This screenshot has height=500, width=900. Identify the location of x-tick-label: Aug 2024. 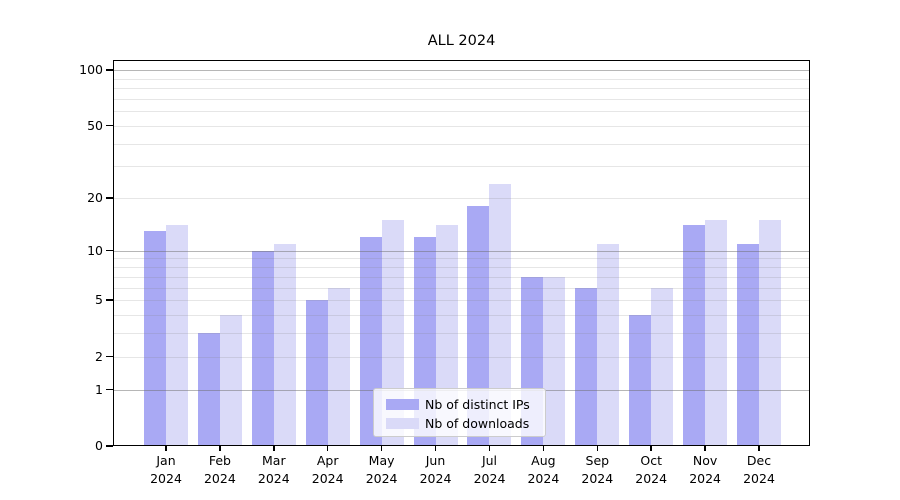
(543, 469).